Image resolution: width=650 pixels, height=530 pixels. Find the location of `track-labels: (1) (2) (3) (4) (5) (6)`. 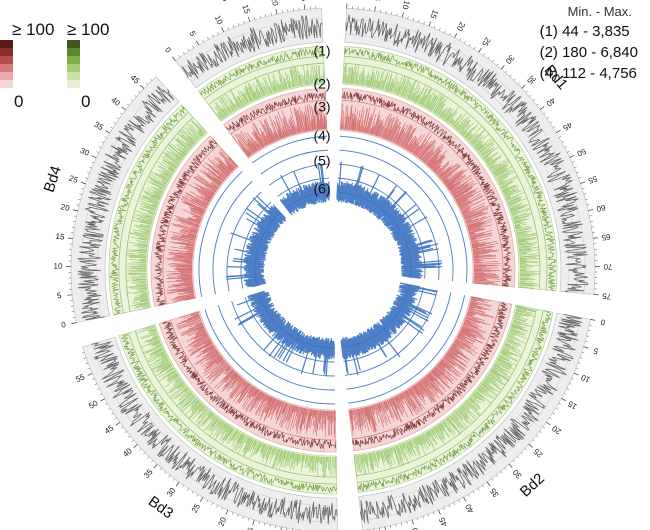

track-labels: (1) (2) (3) (4) (5) (6) is located at coordinates (321, 120).